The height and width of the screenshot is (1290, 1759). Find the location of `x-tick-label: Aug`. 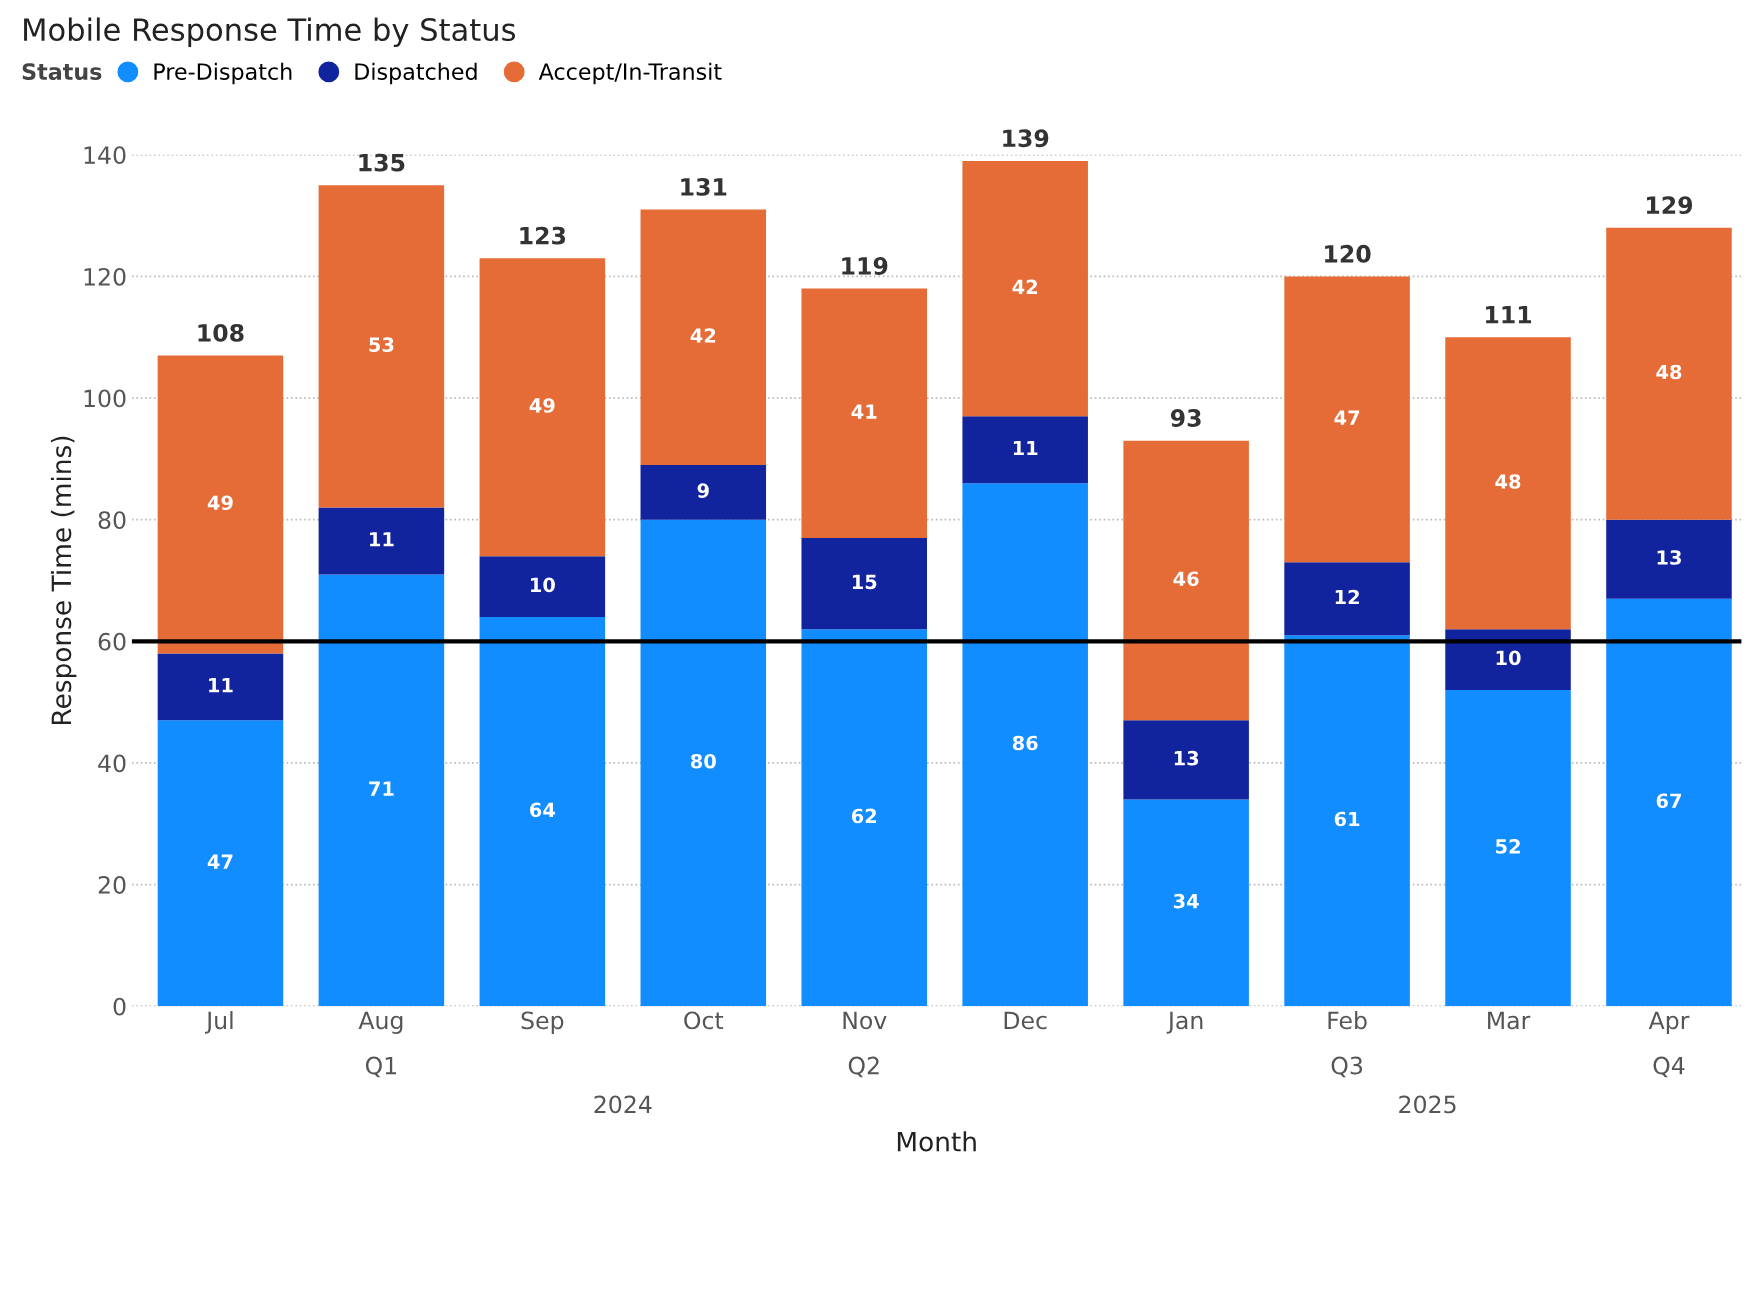

x-tick-label: Aug is located at coordinates (380, 1022).